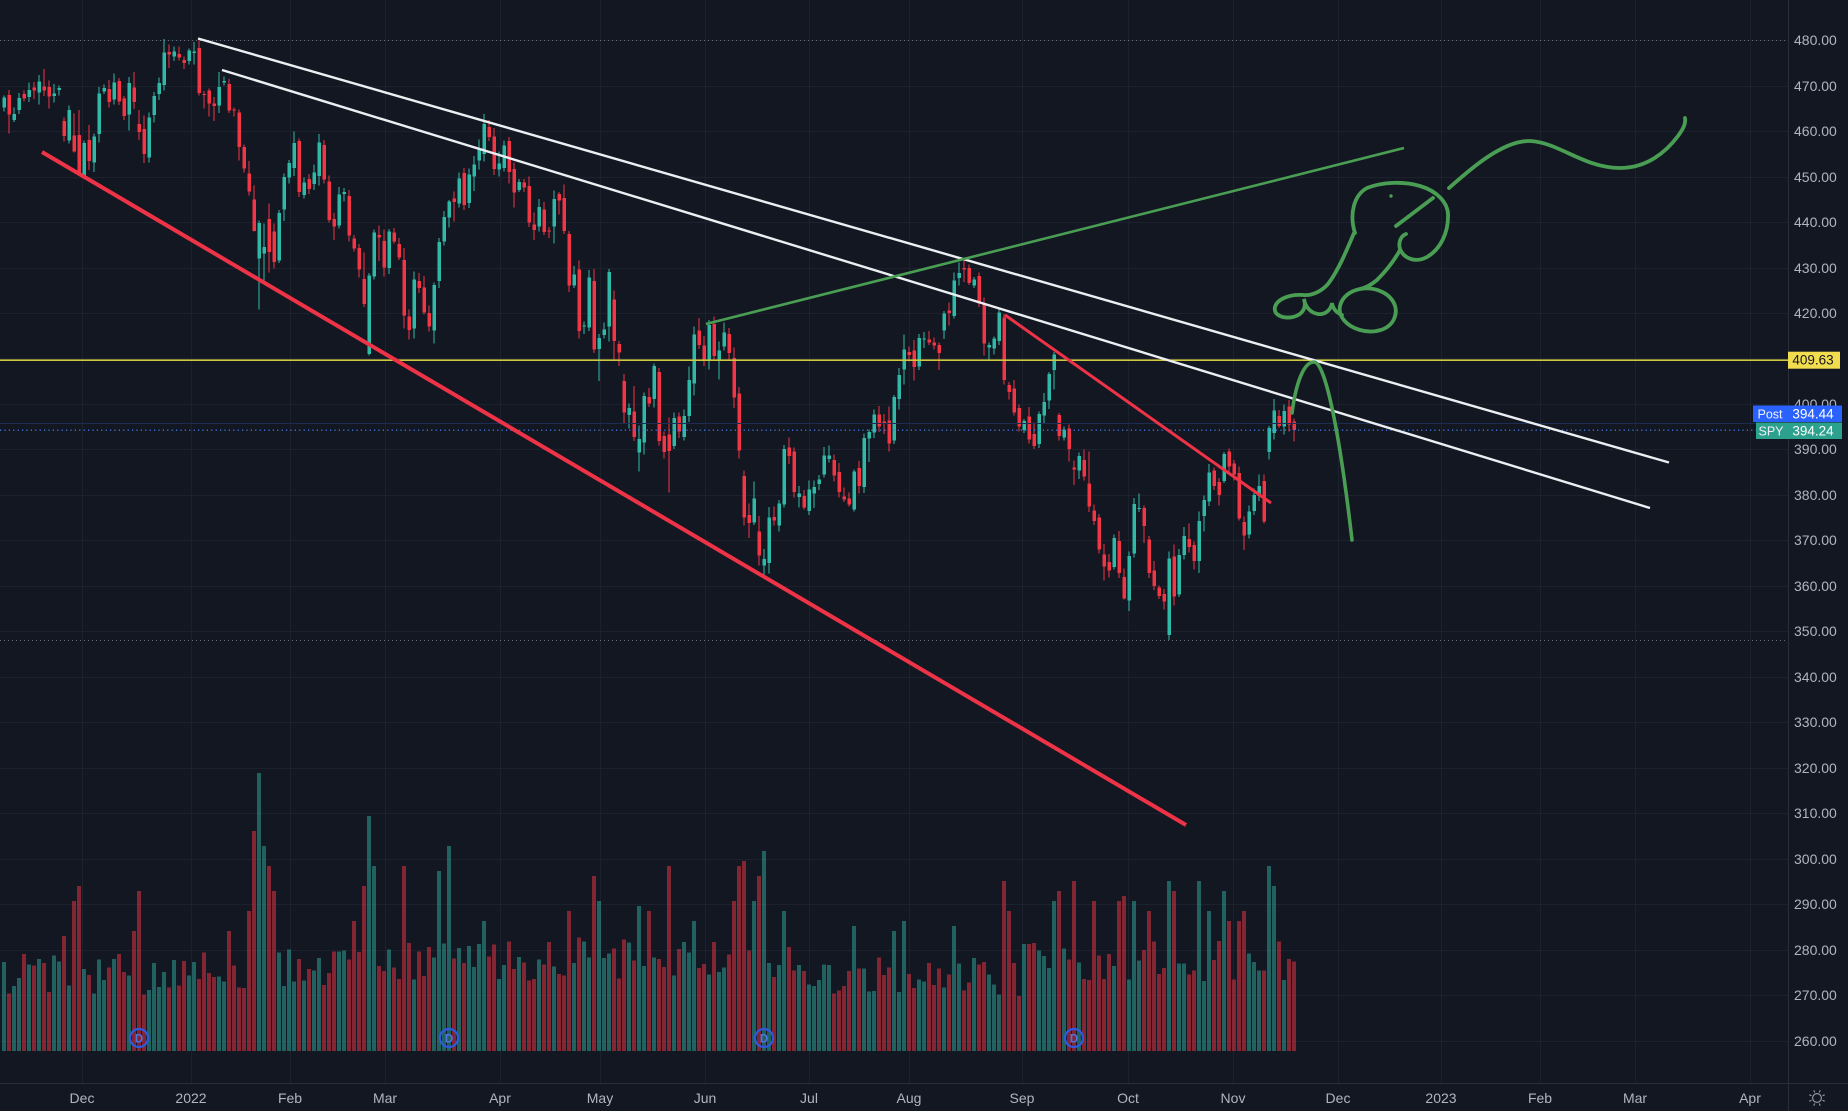  What do you see at coordinates (1815, 177) in the screenshot?
I see `svg-text: 450.00` at bounding box center [1815, 177].